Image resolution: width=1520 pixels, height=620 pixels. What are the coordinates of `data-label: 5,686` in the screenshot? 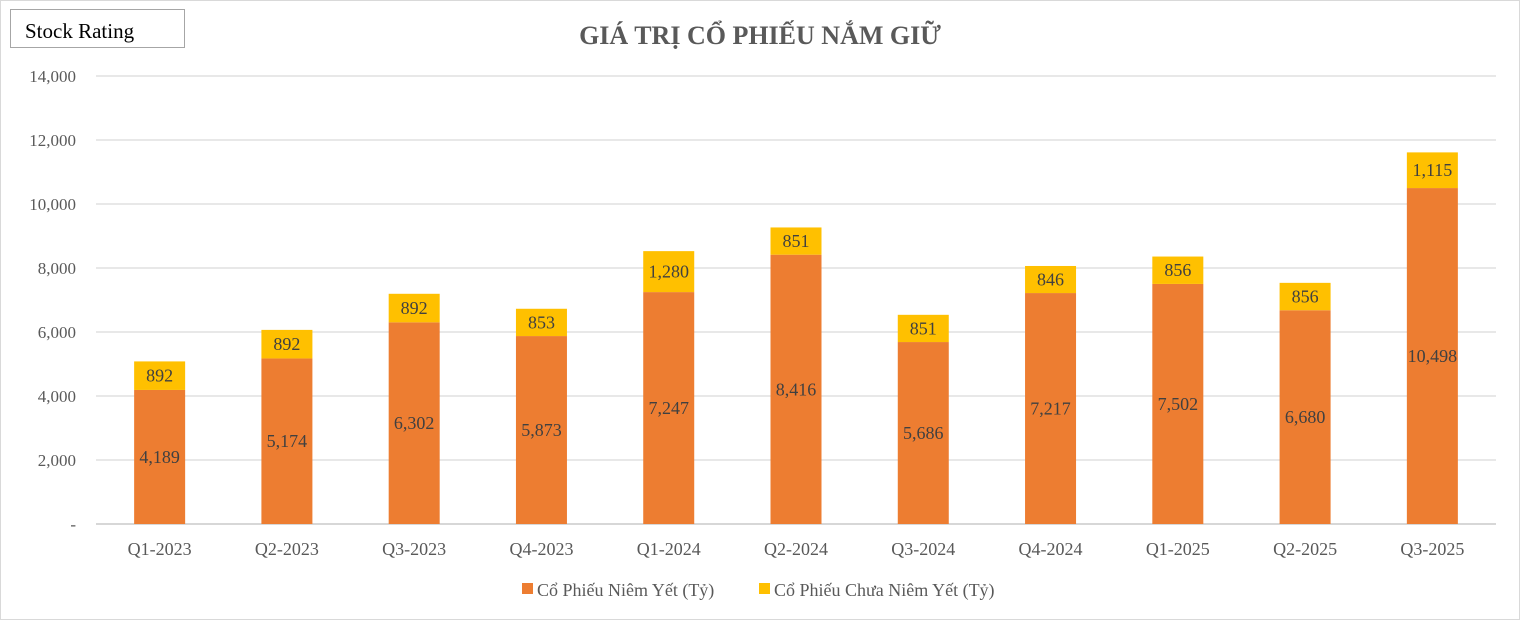 It's located at (923, 433).